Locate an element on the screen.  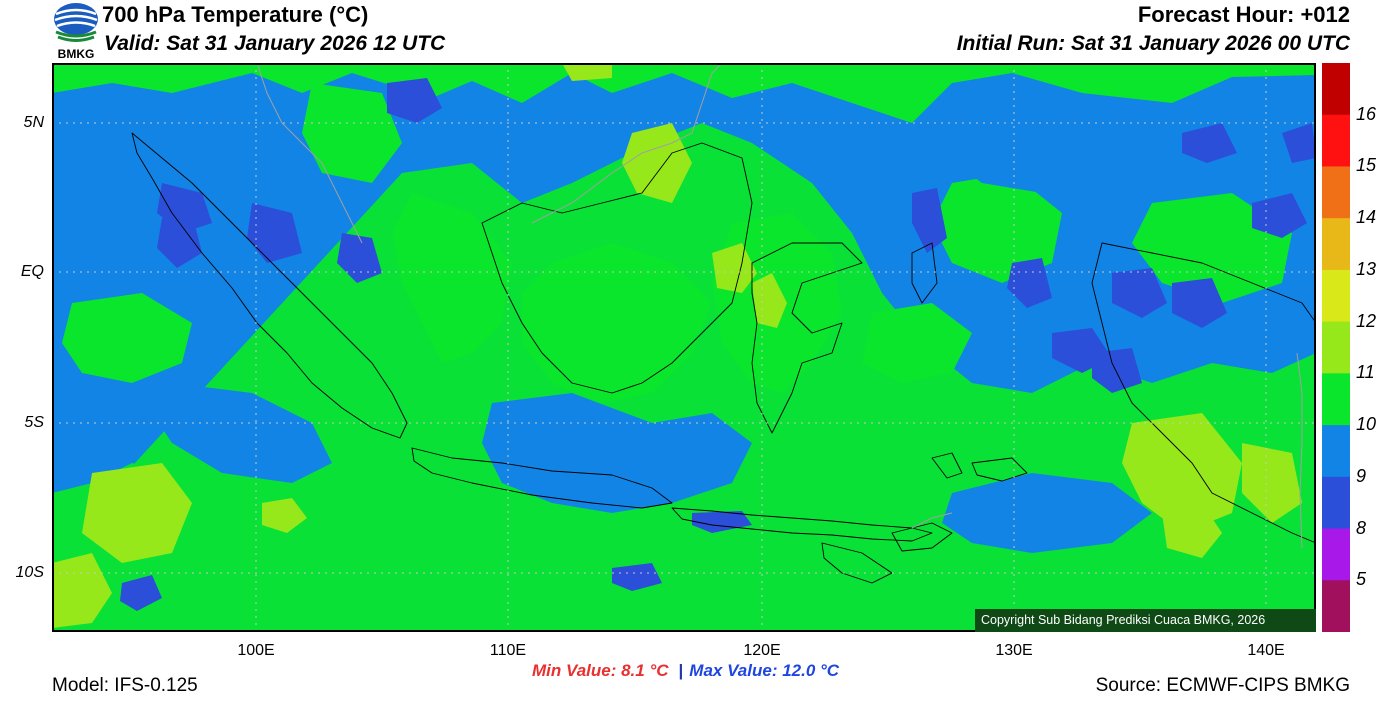
min-value: Min Value: 8.1 °C is located at coordinates (600, 670).